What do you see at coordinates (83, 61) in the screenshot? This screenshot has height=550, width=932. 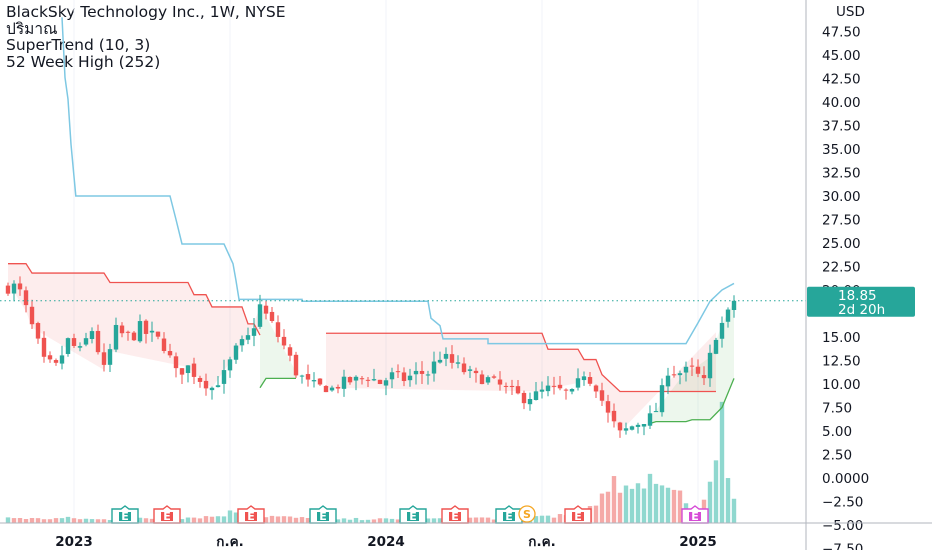 I see `legend-52-week-high: 52 Week High (252)` at bounding box center [83, 61].